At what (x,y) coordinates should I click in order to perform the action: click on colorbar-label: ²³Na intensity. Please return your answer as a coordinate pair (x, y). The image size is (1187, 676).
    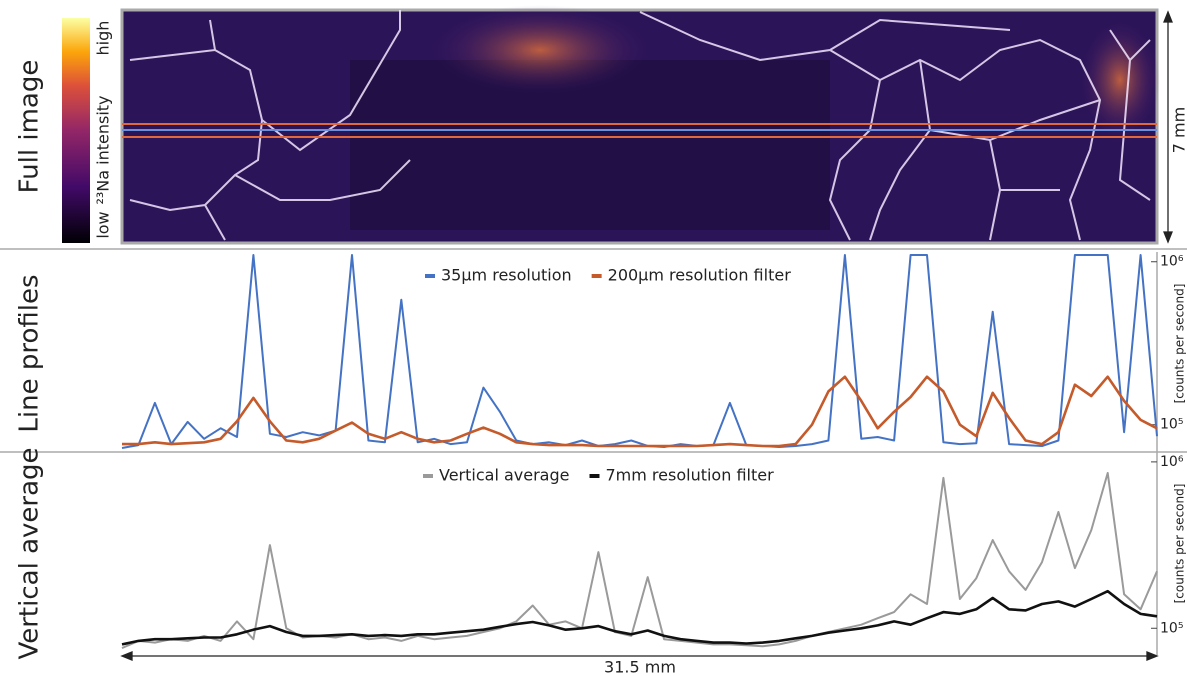
    Looking at the image, I should click on (103, 149).